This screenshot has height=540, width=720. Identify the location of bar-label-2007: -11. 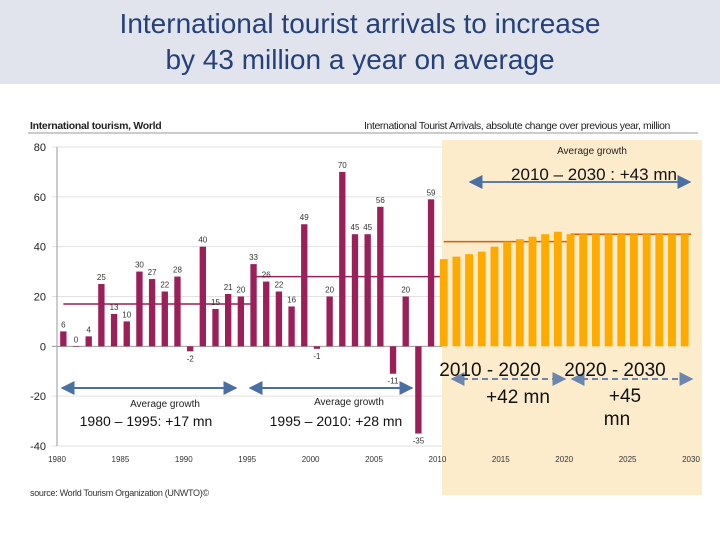
(394, 381).